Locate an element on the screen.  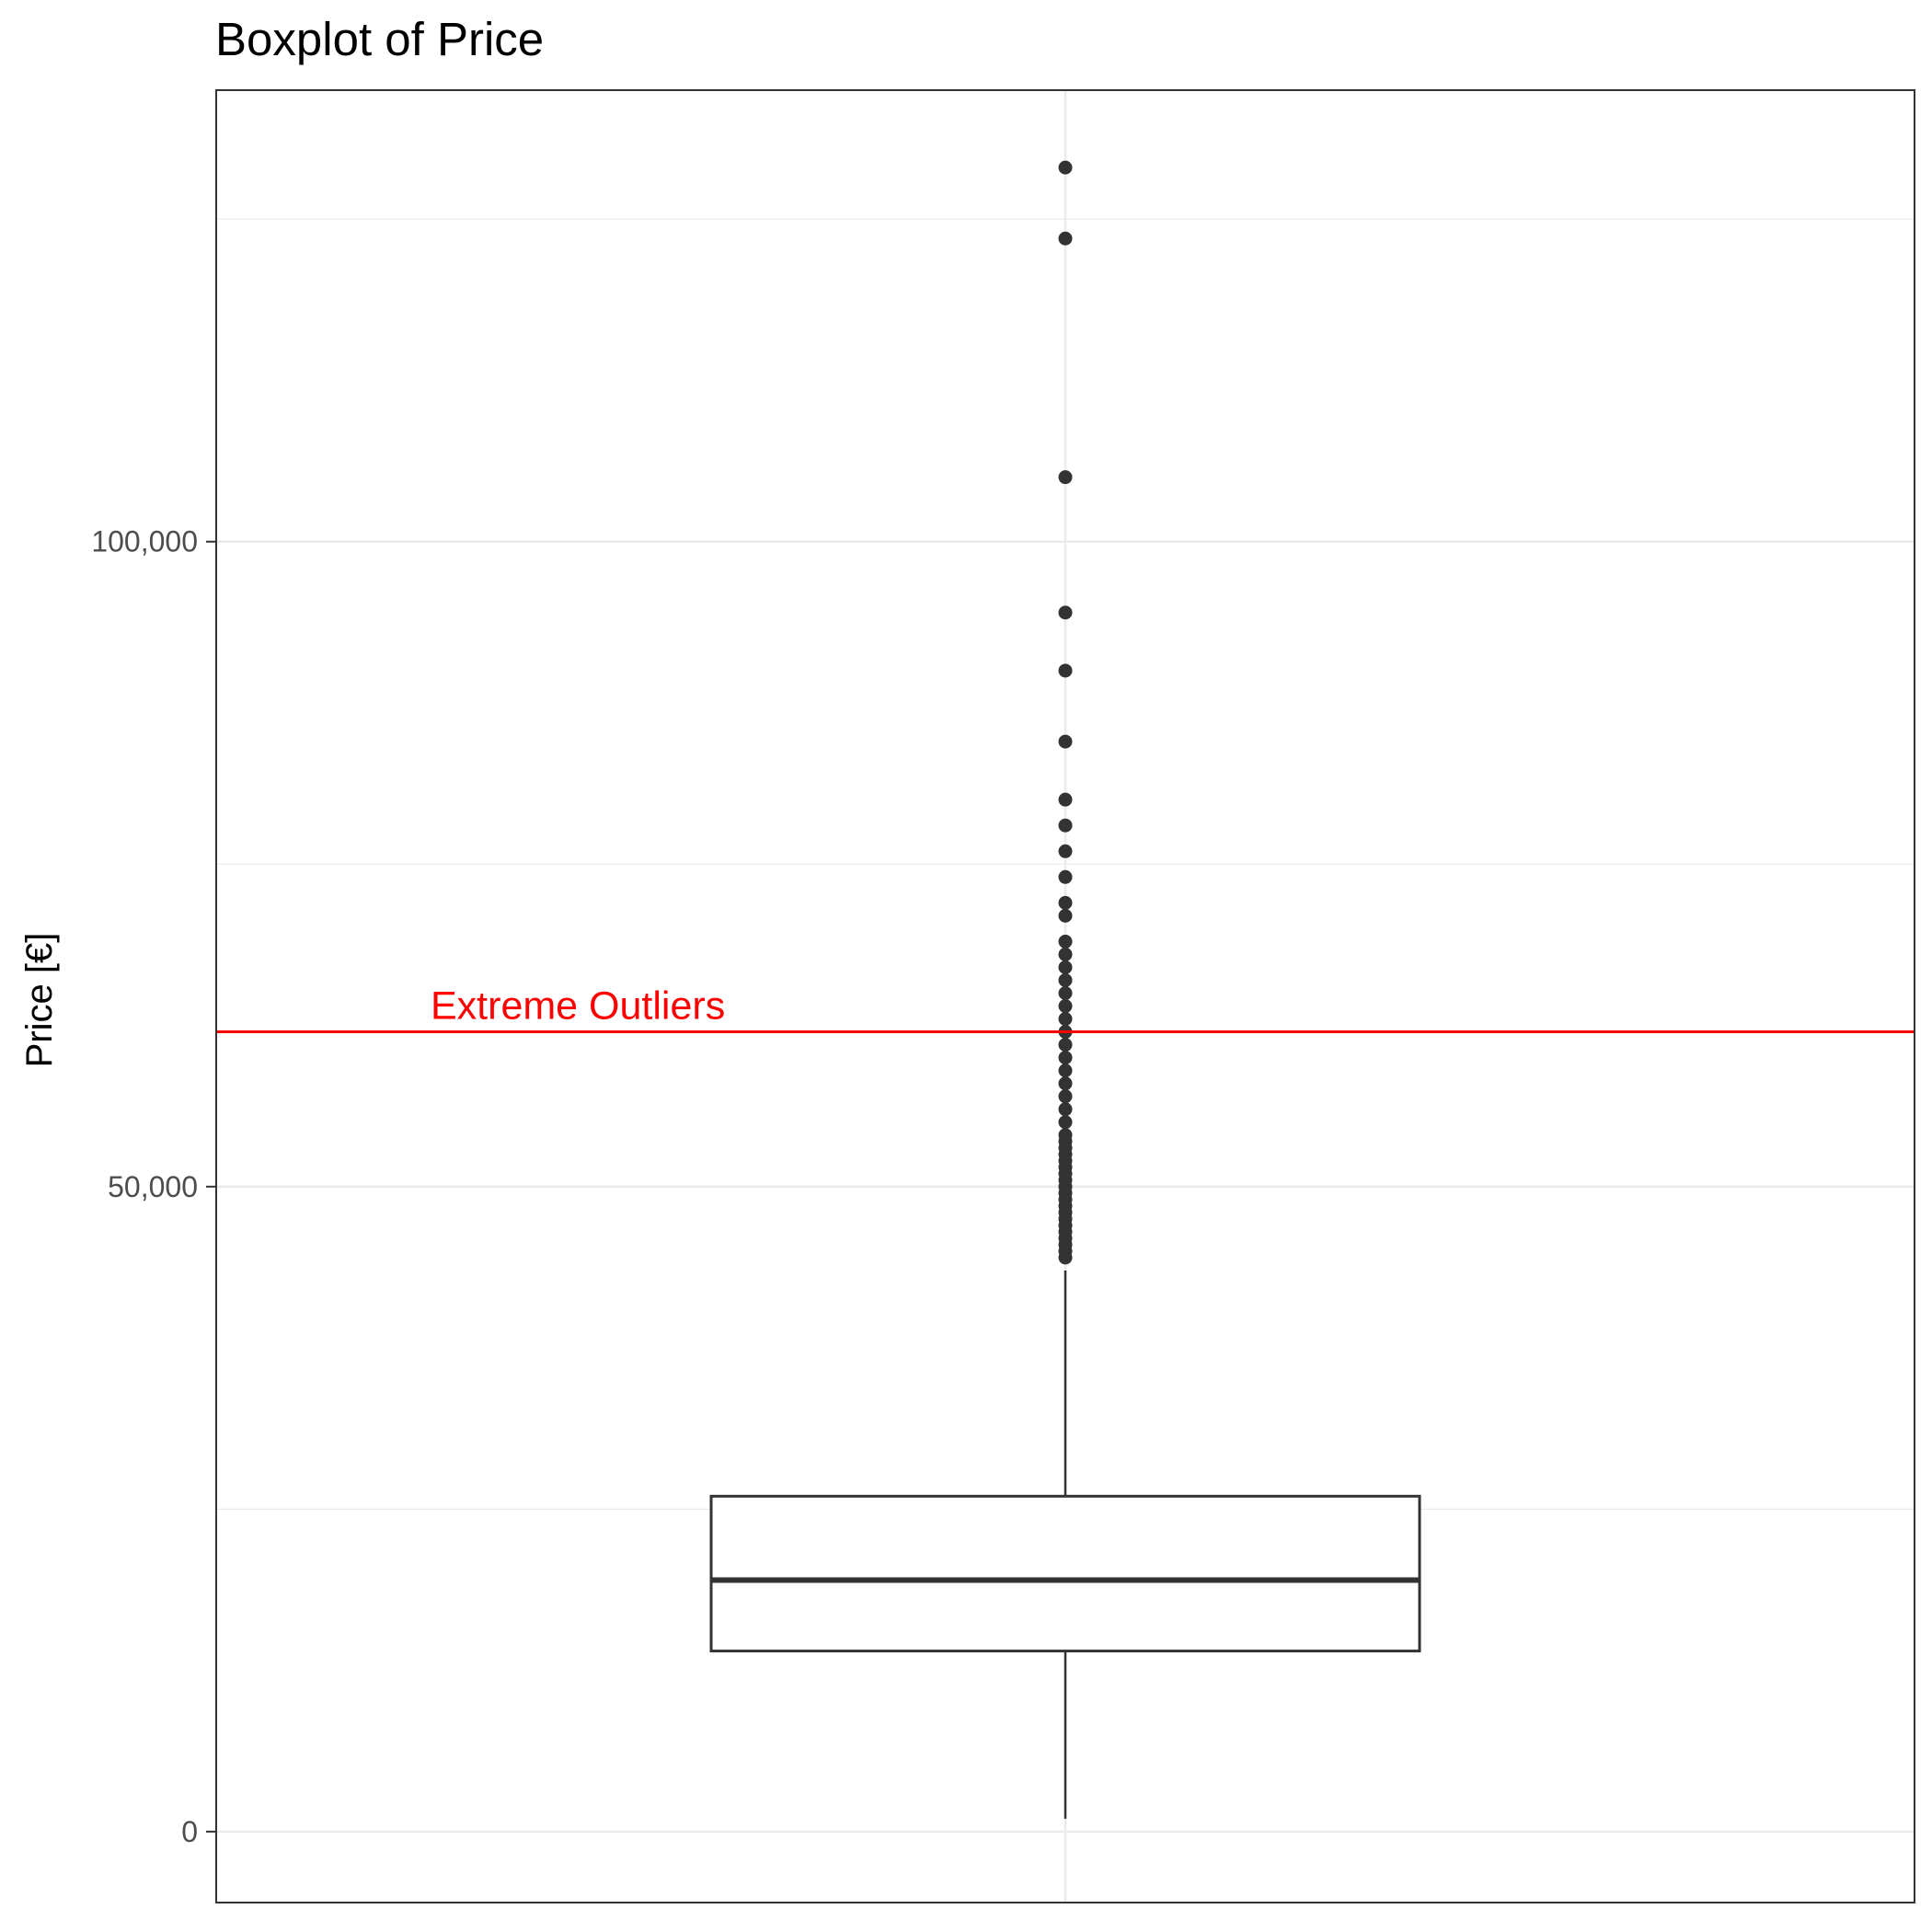
iqr-box is located at coordinates (1065, 1573).